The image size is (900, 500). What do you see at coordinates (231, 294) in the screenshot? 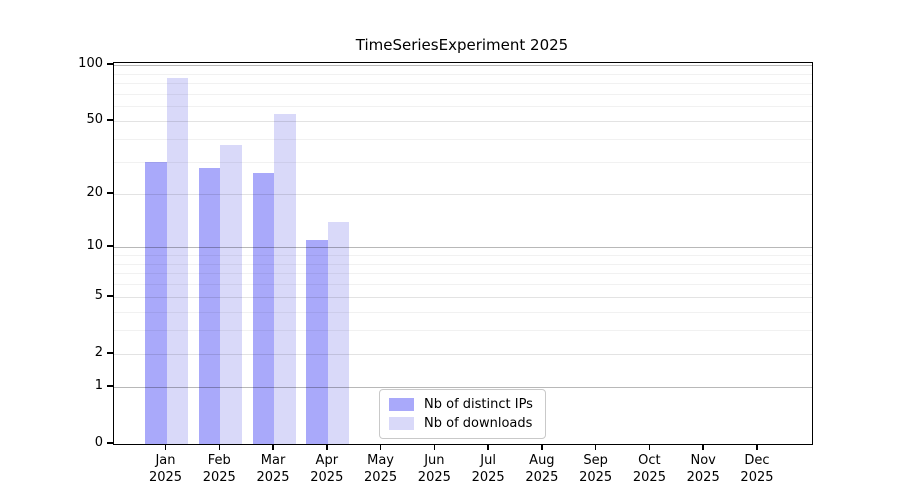
I see `bar-feb-series1` at bounding box center [231, 294].